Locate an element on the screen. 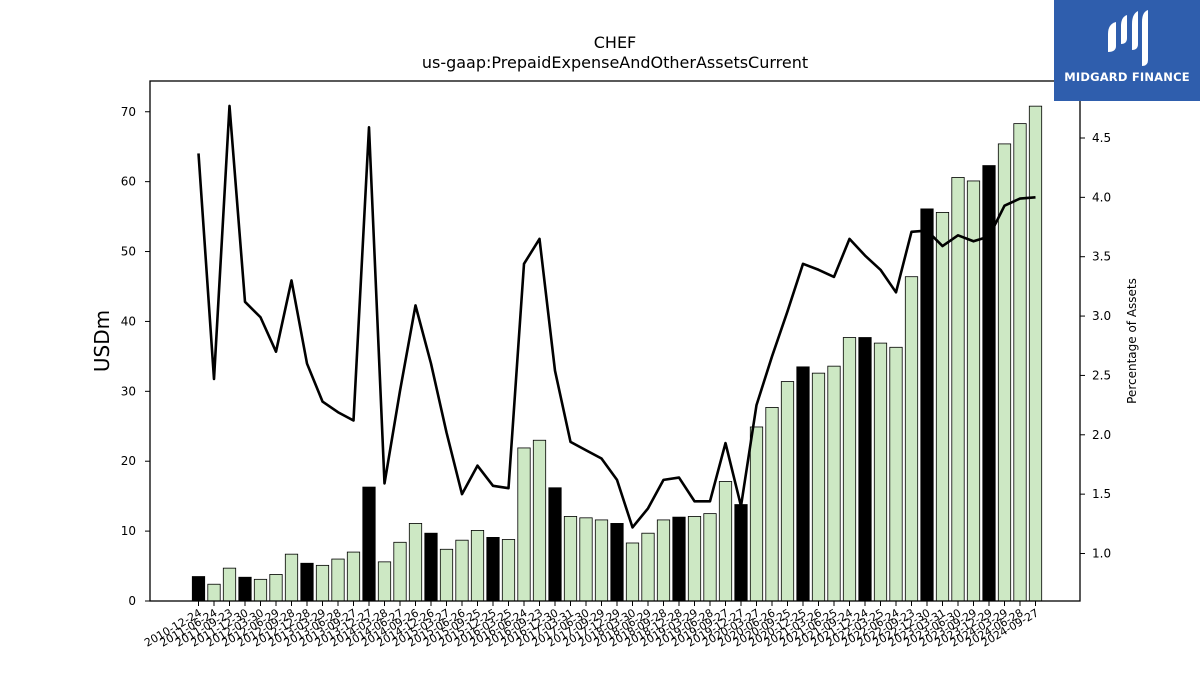 The height and width of the screenshot is (675, 1200). y-tick-label: 10 is located at coordinates (128, 531).